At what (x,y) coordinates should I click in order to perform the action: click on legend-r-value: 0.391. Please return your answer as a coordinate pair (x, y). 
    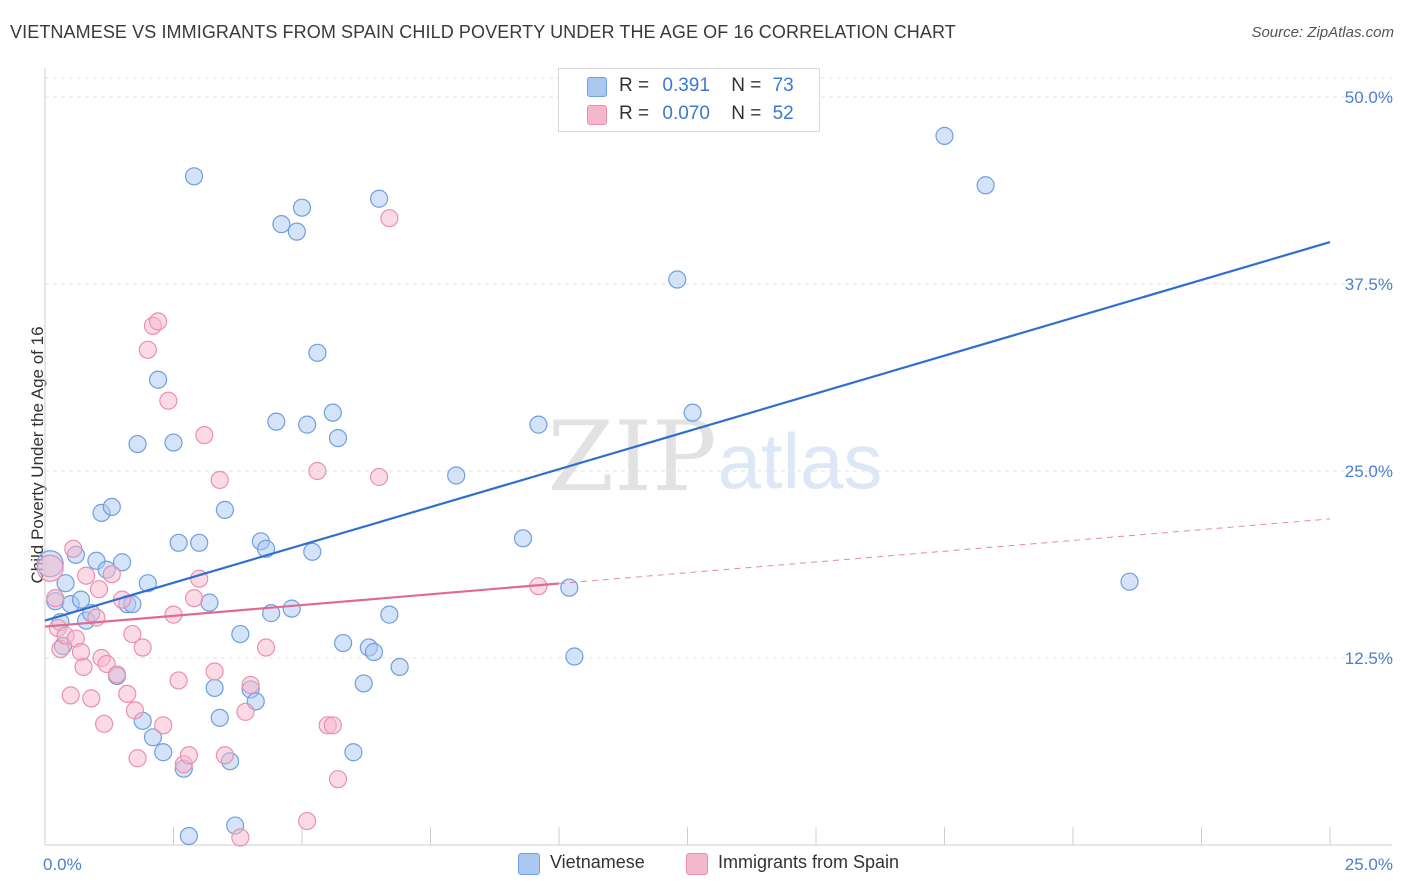
    Looking at the image, I should click on (686, 85).